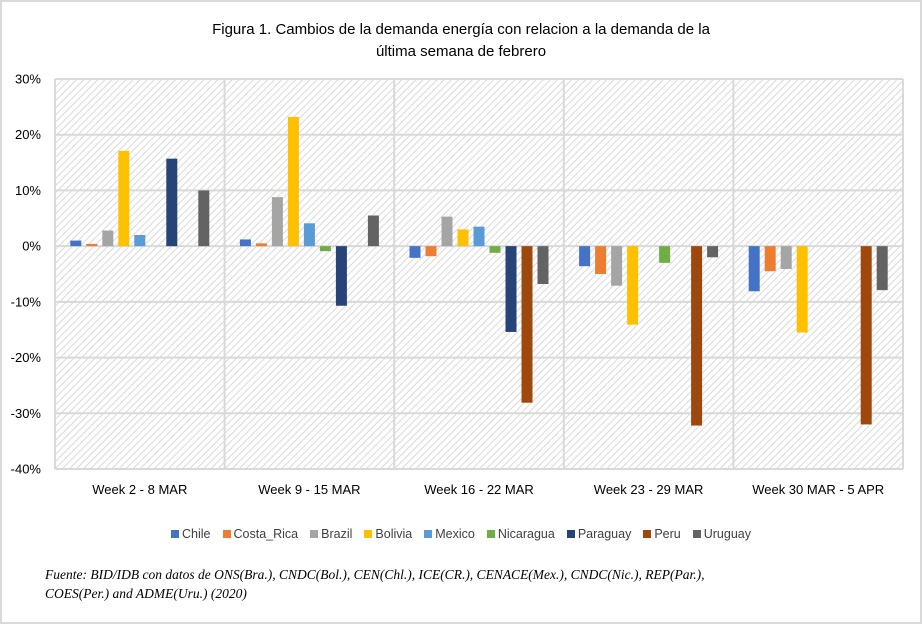 This screenshot has height=624, width=922. What do you see at coordinates (26, 413) in the screenshot?
I see `y-tick-label: -30%` at bounding box center [26, 413].